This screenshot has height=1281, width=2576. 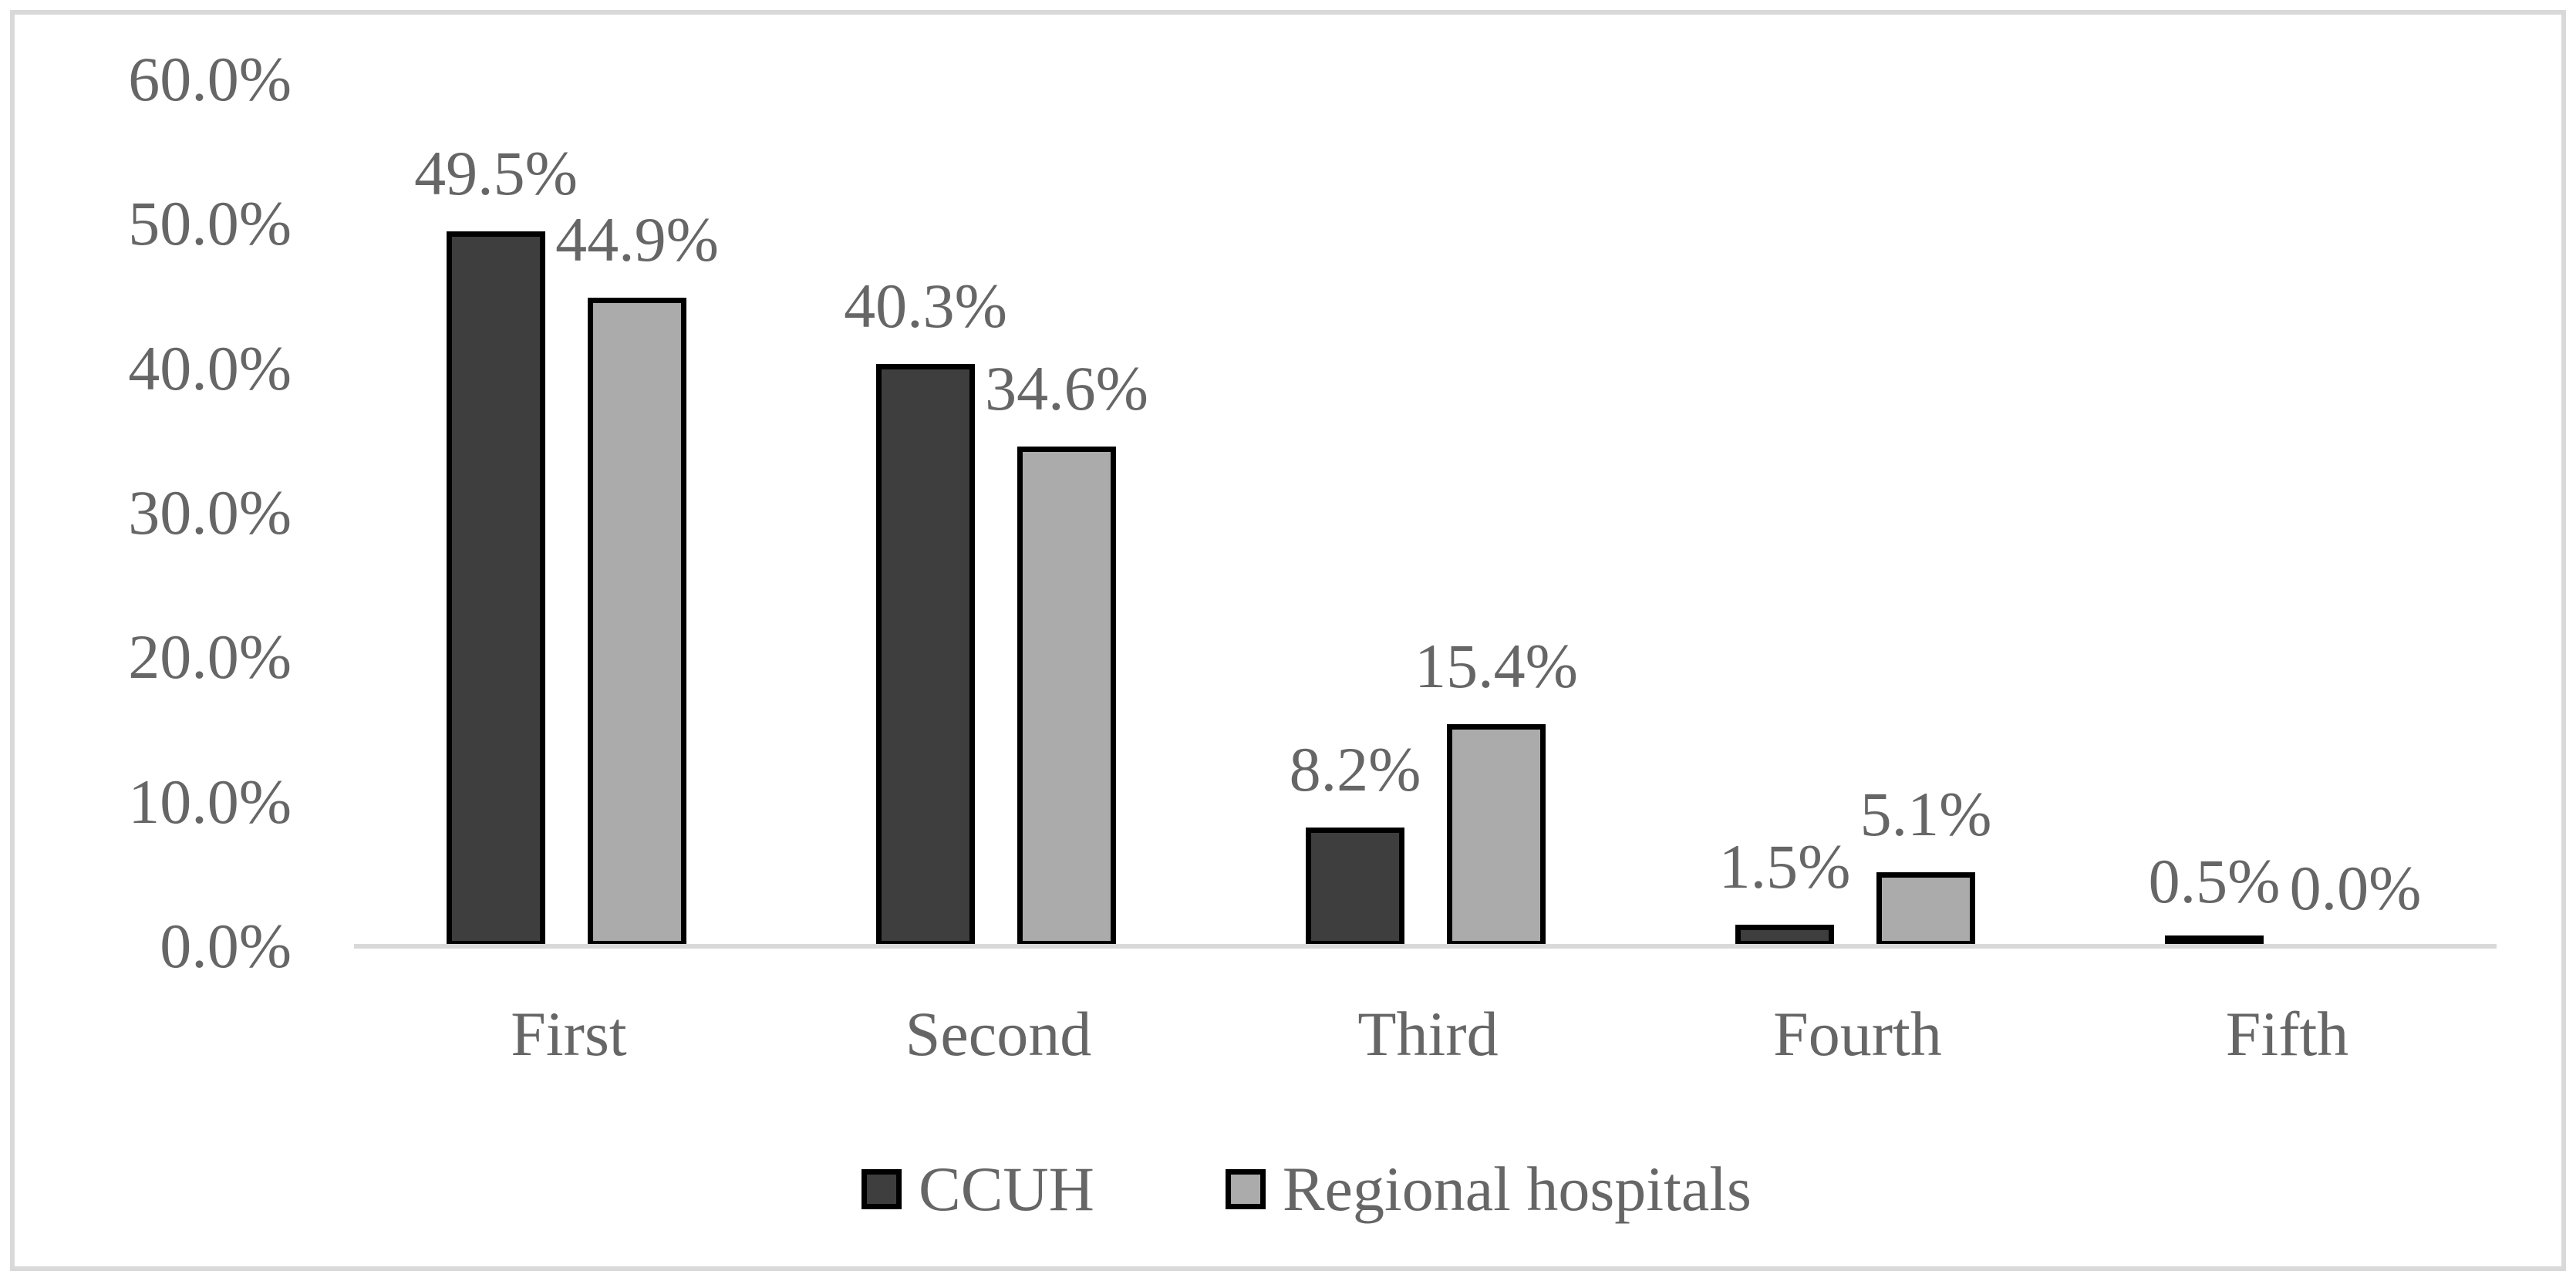 I want to click on bar-regional-hospitals-second, so click(x=1066, y=696).